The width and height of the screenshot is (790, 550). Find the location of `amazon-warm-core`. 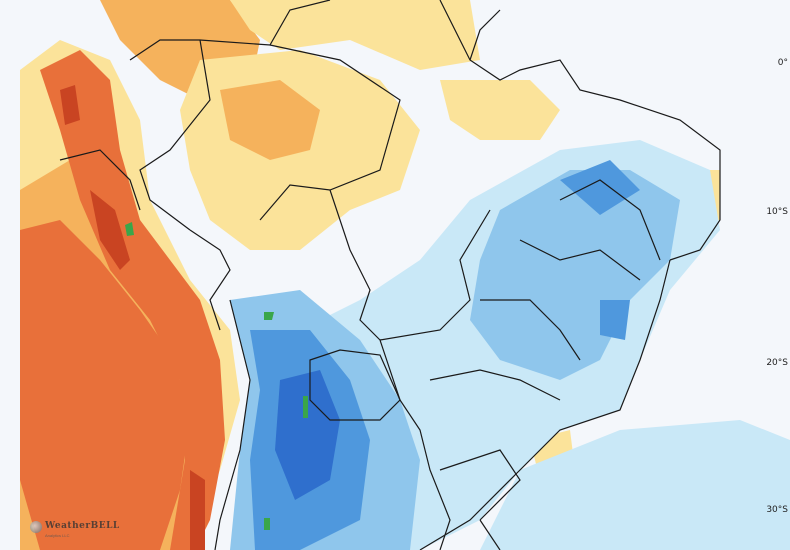

amazon-warm-core is located at coordinates (270, 120).